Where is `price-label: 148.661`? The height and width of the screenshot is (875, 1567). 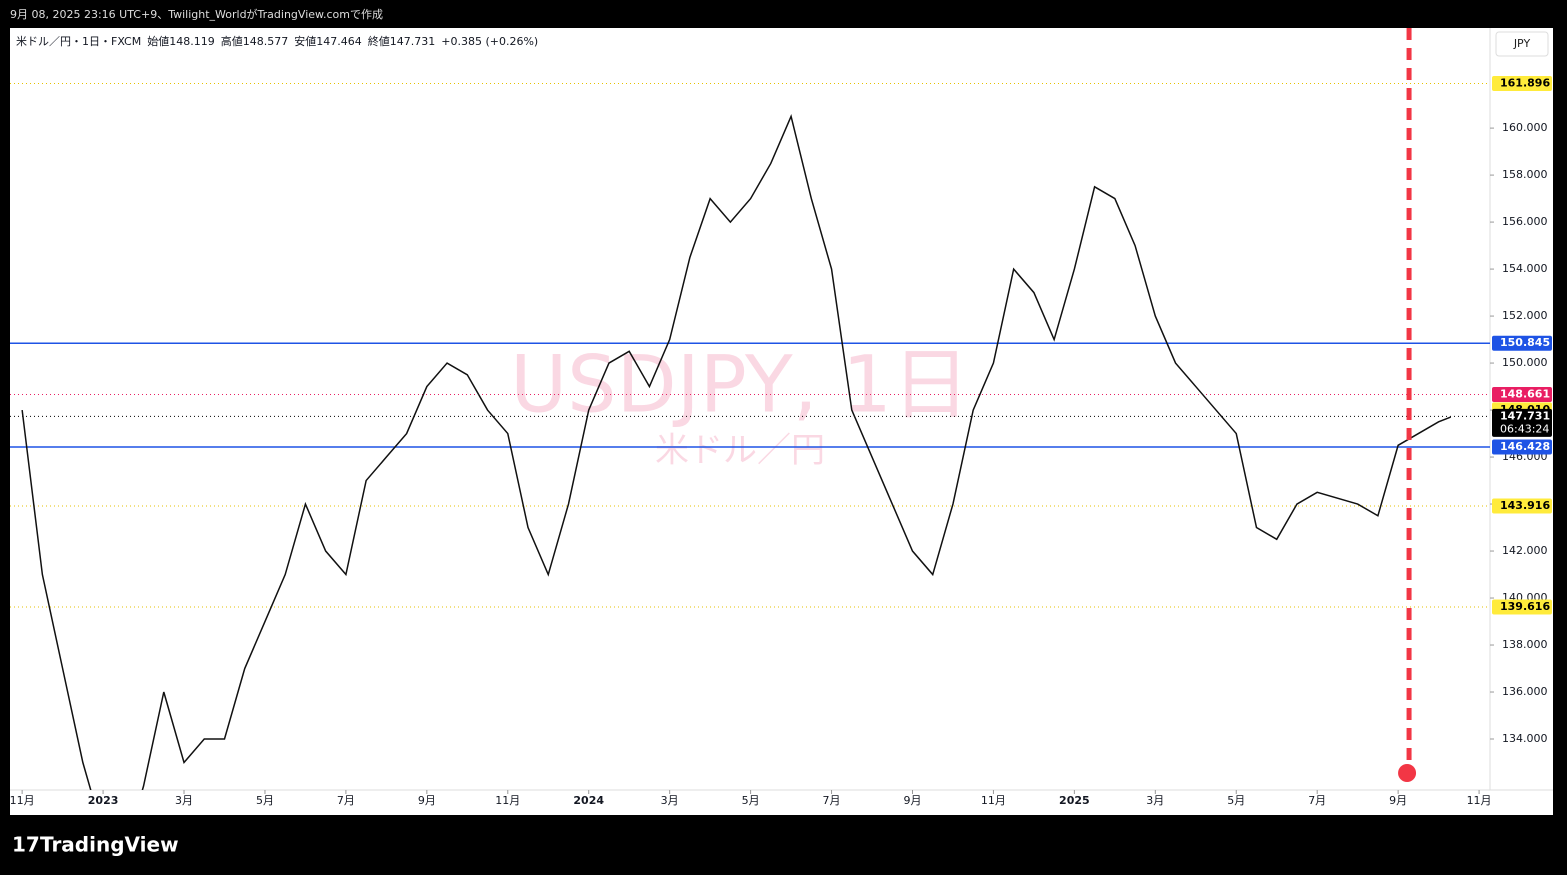 price-label: 148.661 is located at coordinates (1525, 394).